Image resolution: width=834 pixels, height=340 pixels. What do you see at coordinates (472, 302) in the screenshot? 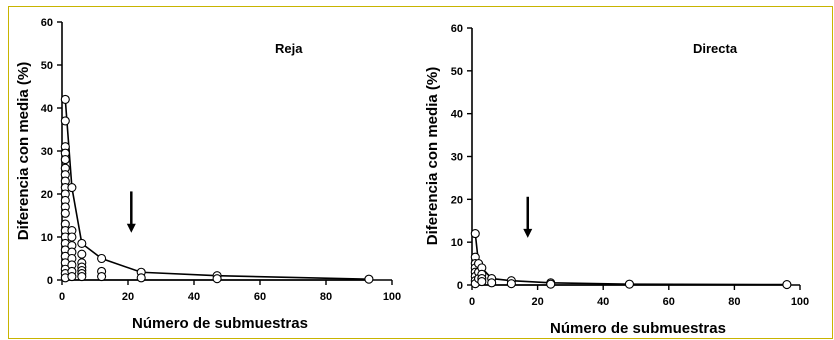
I see `x-tick-label-directa: 0` at bounding box center [472, 302].